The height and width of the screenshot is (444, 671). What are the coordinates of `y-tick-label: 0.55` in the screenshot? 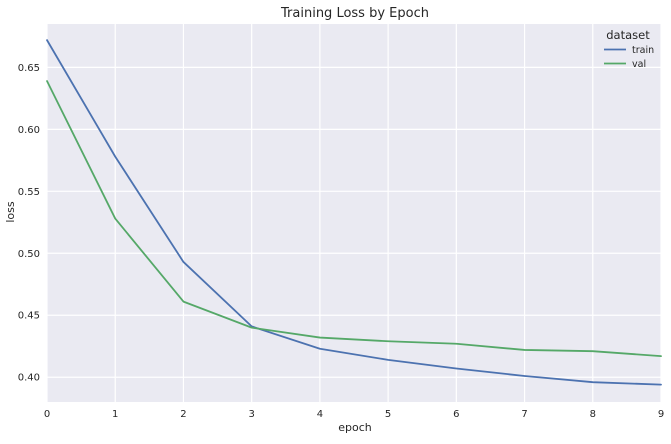 It's located at (29, 192).